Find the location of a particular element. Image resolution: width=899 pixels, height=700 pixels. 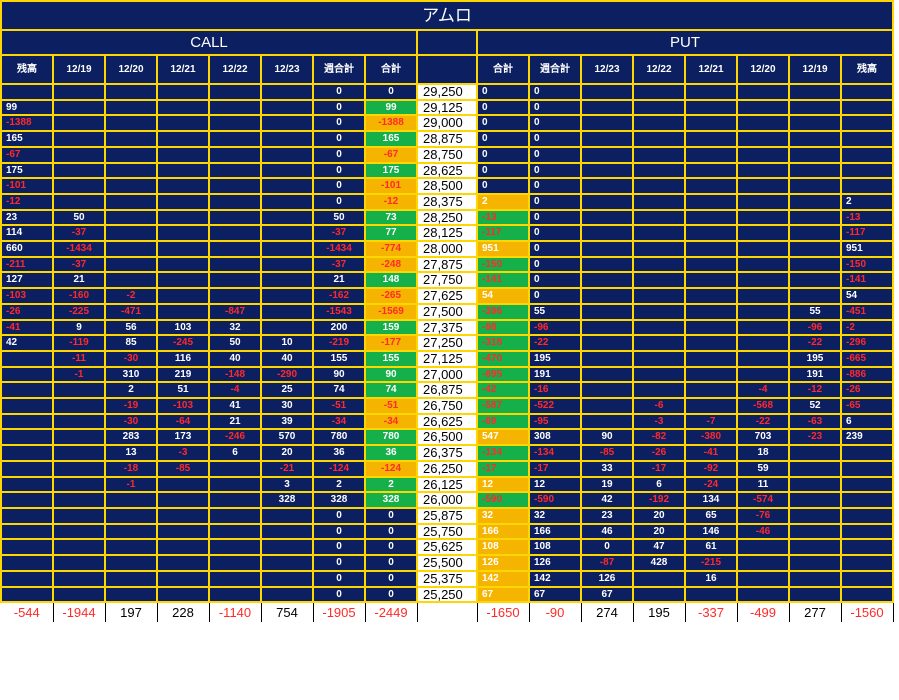

call-cell: 36 is located at coordinates (339, 453).